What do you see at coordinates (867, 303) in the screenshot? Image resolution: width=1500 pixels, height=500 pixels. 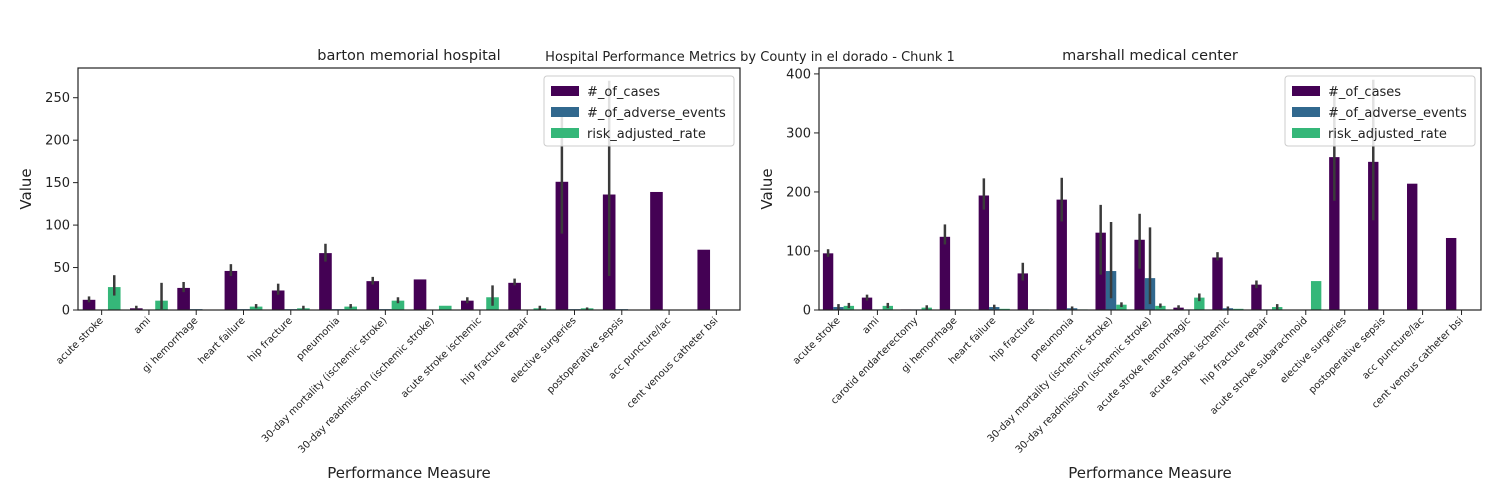 I see `bar-cases-ami` at bounding box center [867, 303].